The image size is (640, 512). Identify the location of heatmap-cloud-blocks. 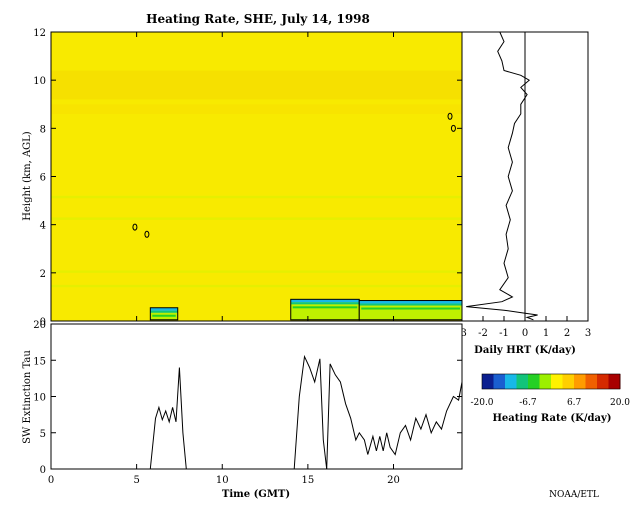
(306, 309).